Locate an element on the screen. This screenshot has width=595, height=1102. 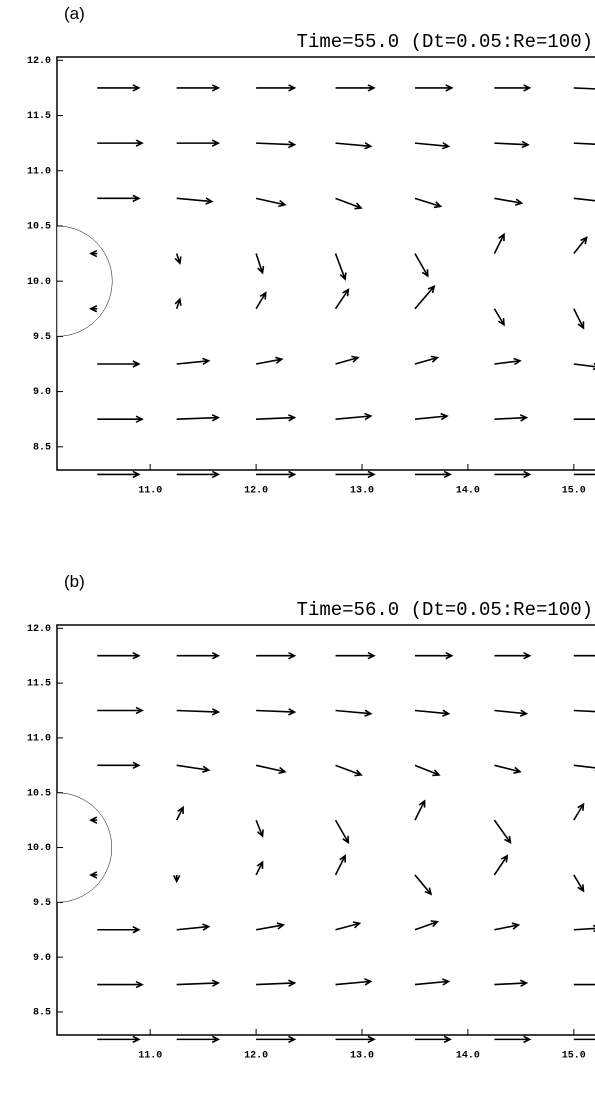
y-tick-label: 11.5 is located at coordinates (39, 684).